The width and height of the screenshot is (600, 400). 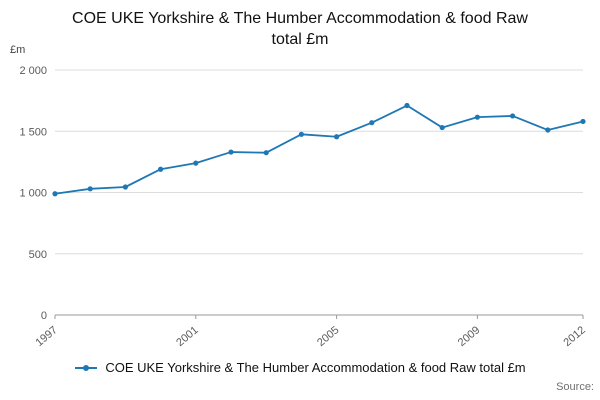 I want to click on y-tick-label: 1 500, so click(x=33, y=132).